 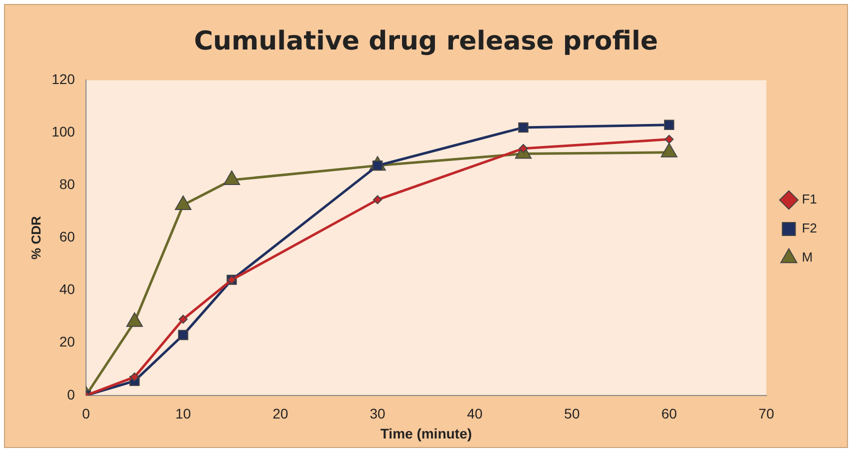 I want to click on x-tick-label: 10, so click(x=183, y=414).